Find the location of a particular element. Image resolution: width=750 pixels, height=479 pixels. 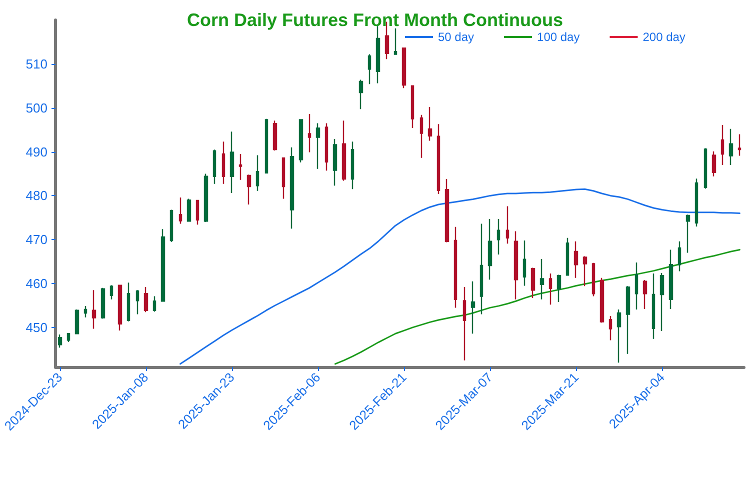

line-series is located at coordinates (537, 306).